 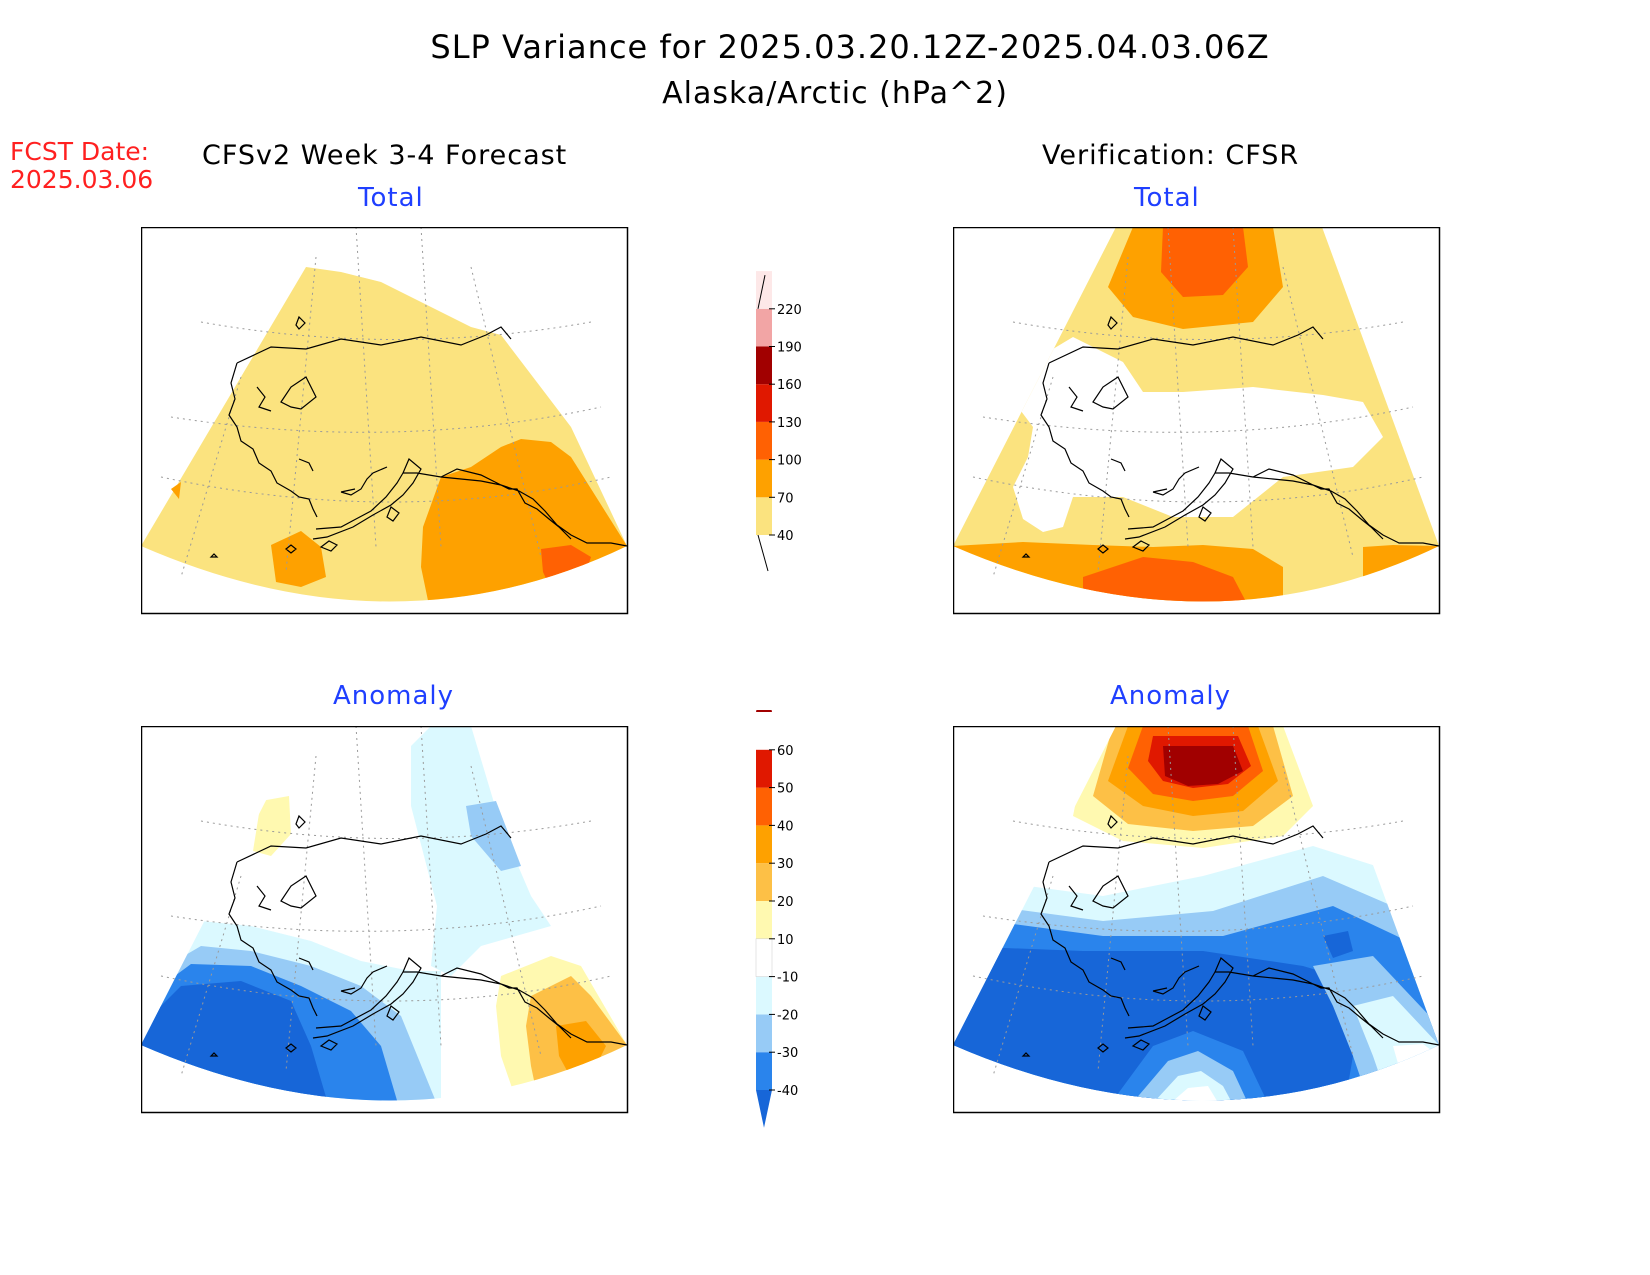 What do you see at coordinates (1171, 696) in the screenshot?
I see `verification-anomaly-title: Anomaly` at bounding box center [1171, 696].